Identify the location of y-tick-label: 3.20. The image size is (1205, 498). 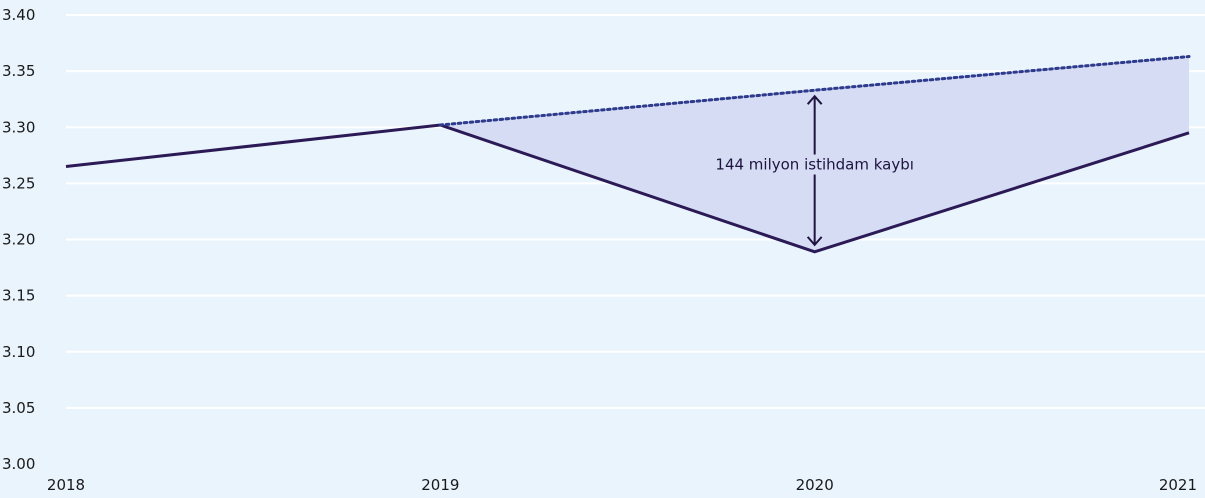
(18, 240).